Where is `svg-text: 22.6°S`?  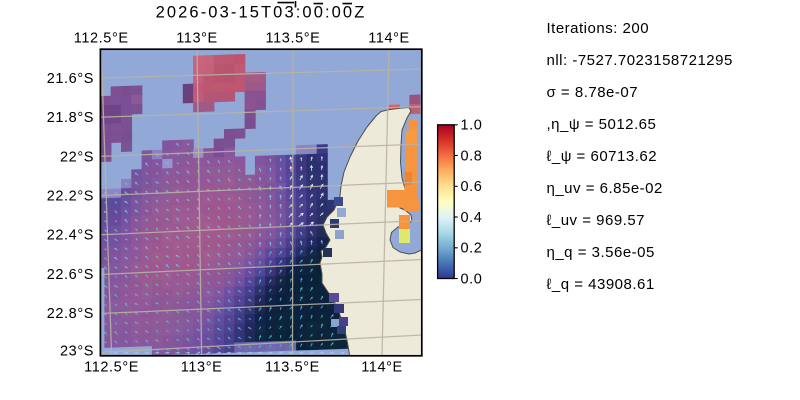
svg-text: 22.6°S is located at coordinates (70, 275).